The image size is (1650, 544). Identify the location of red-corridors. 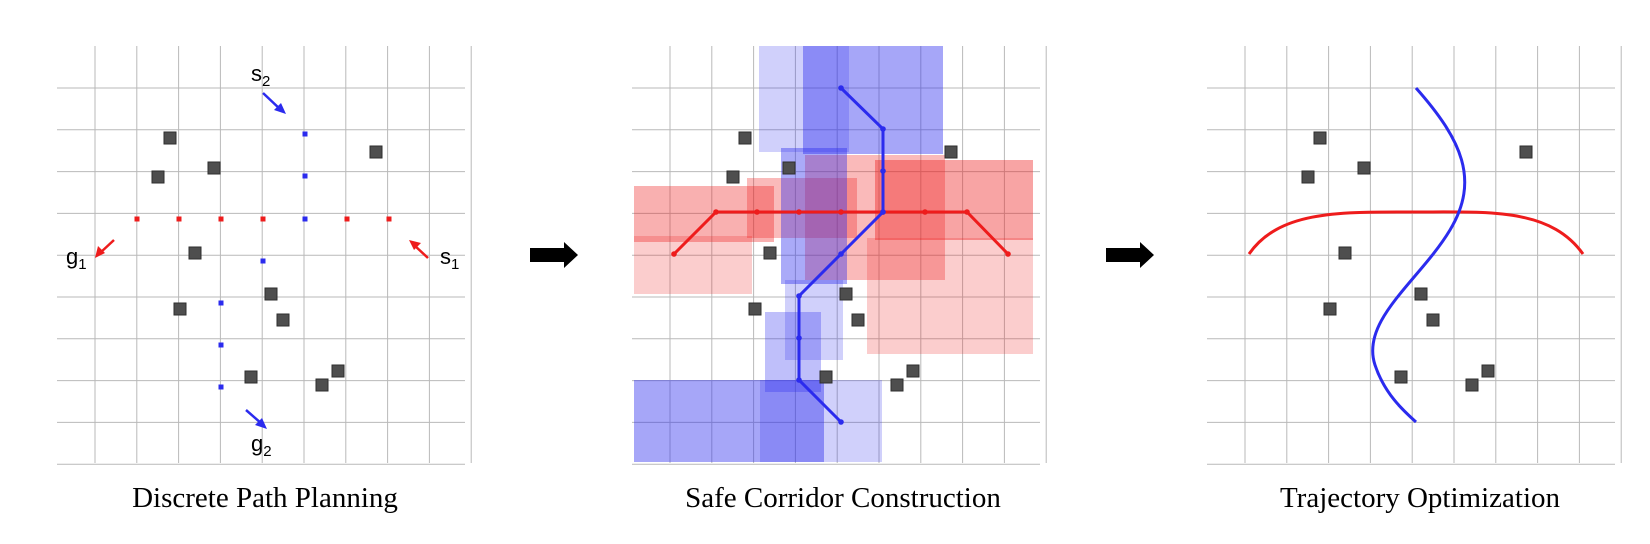
(833, 254).